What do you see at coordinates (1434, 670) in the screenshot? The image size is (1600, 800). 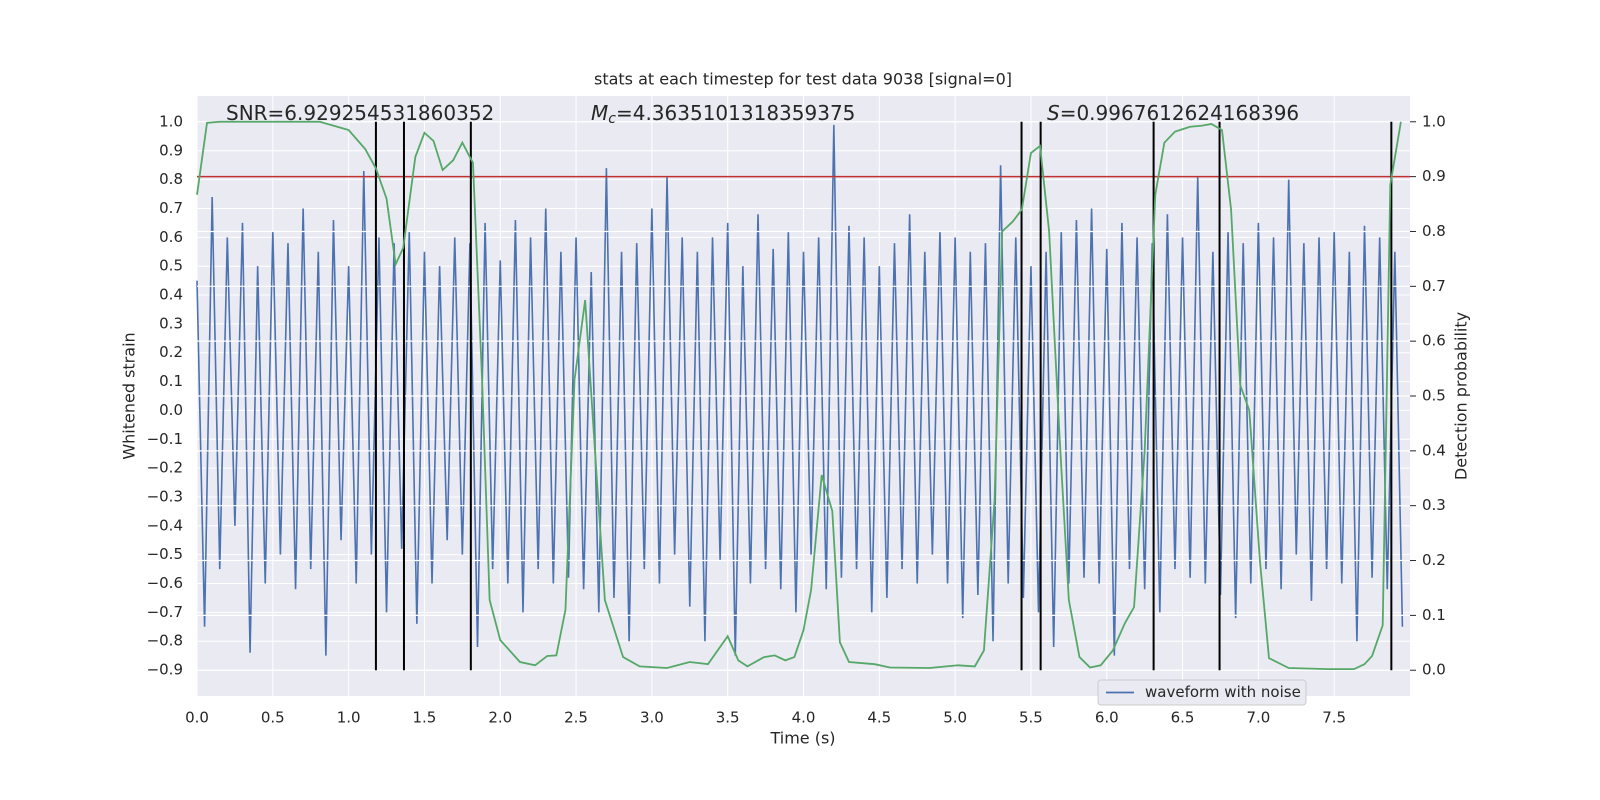 I see `y2-tick-label: 0.0` at bounding box center [1434, 670].